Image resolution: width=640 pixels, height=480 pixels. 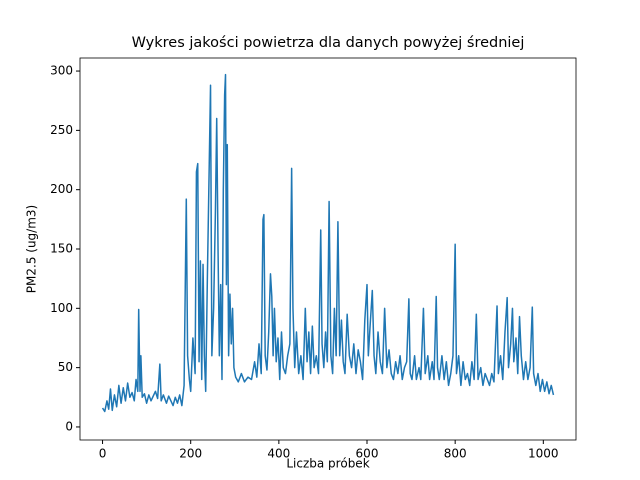 What do you see at coordinates (455, 454) in the screenshot?
I see `x-tick-label: 800` at bounding box center [455, 454].